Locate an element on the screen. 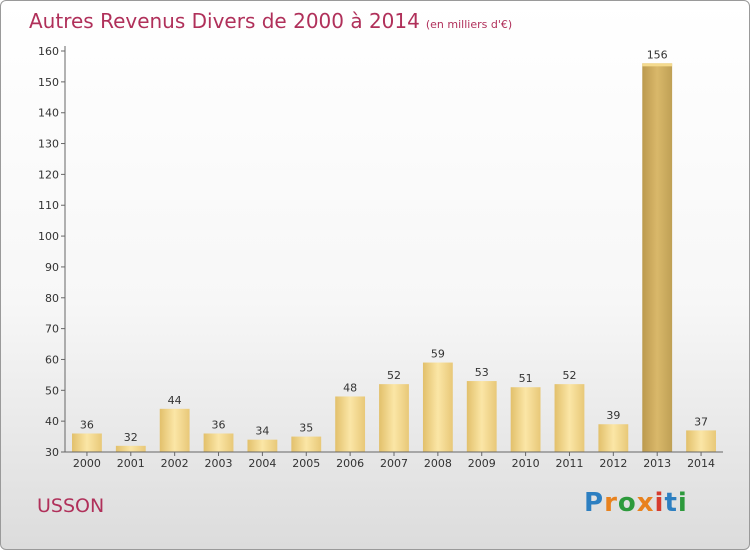 Image resolution: width=750 pixels, height=550 pixels. place-name: USSON is located at coordinates (71, 506).